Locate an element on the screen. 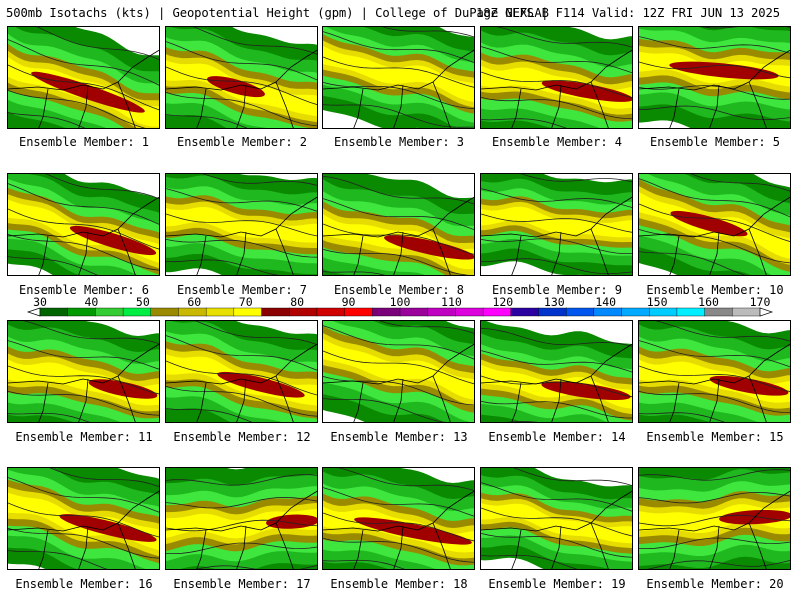 This screenshot has width=800, height=600. colorbar-tick: 170 is located at coordinates (760, 302).